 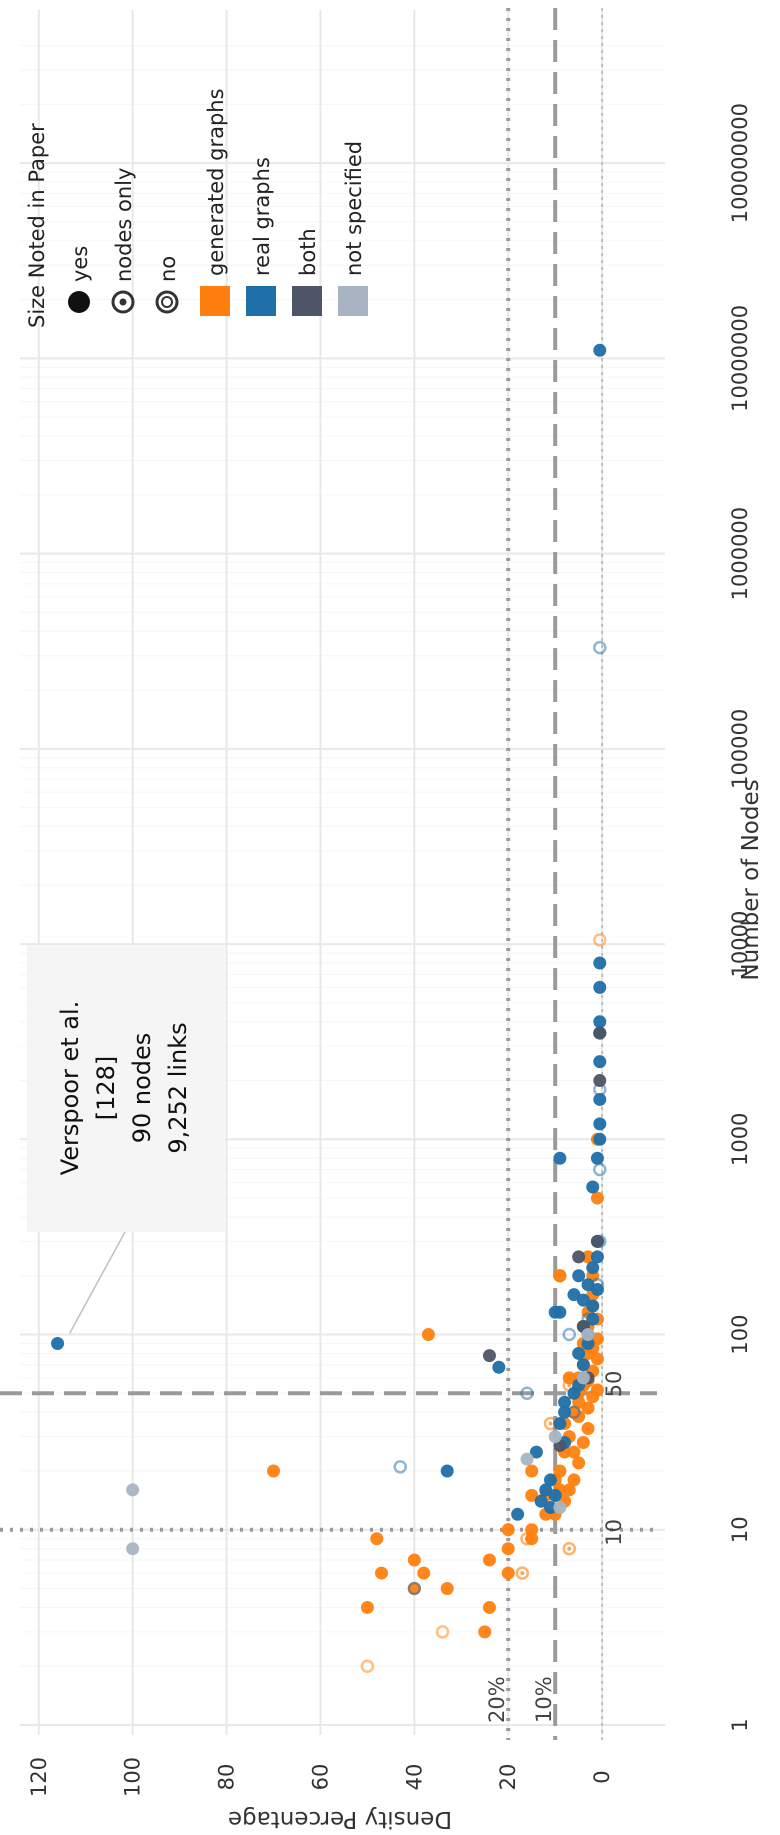 What do you see at coordinates (124, 225) in the screenshot?
I see `legend-size-label: nodes only` at bounding box center [124, 225].